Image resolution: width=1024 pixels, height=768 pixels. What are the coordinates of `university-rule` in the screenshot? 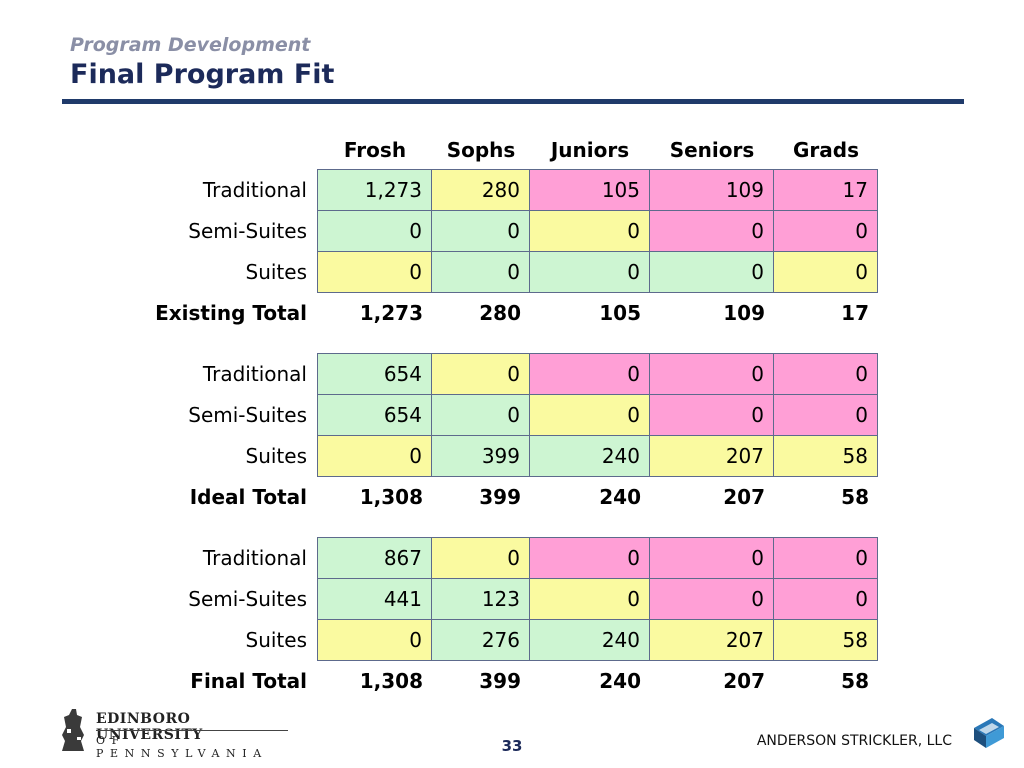 It's located at (192, 730).